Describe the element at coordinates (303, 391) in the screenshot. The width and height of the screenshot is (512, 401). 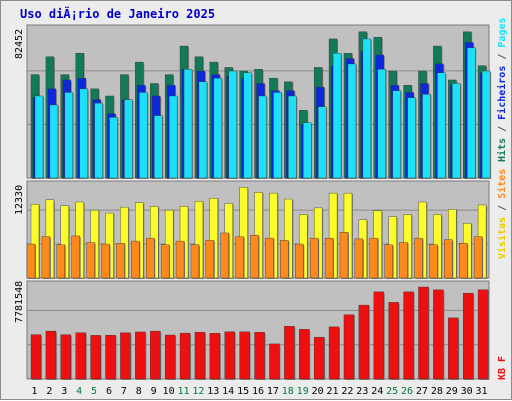
I see `x-tick-label-19: 19` at that location.